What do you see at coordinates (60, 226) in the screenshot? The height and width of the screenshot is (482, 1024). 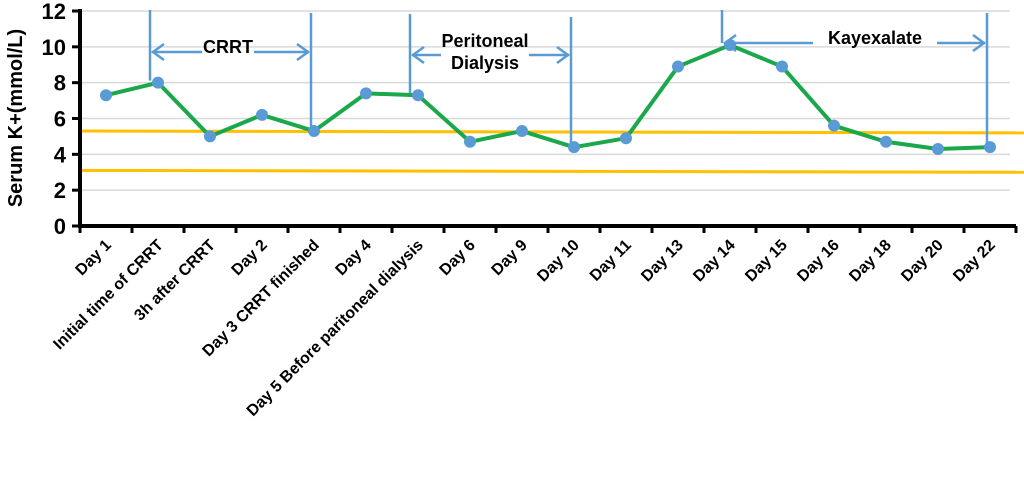 I see `y-tick-label: 0` at bounding box center [60, 226].